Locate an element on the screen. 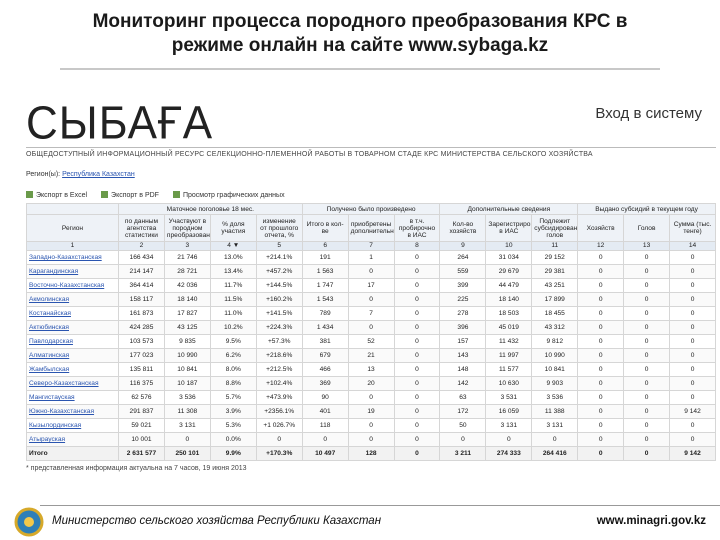 This screenshot has height=540, width=720. region-cell: Восточно-Казахстанская is located at coordinates (72, 285).